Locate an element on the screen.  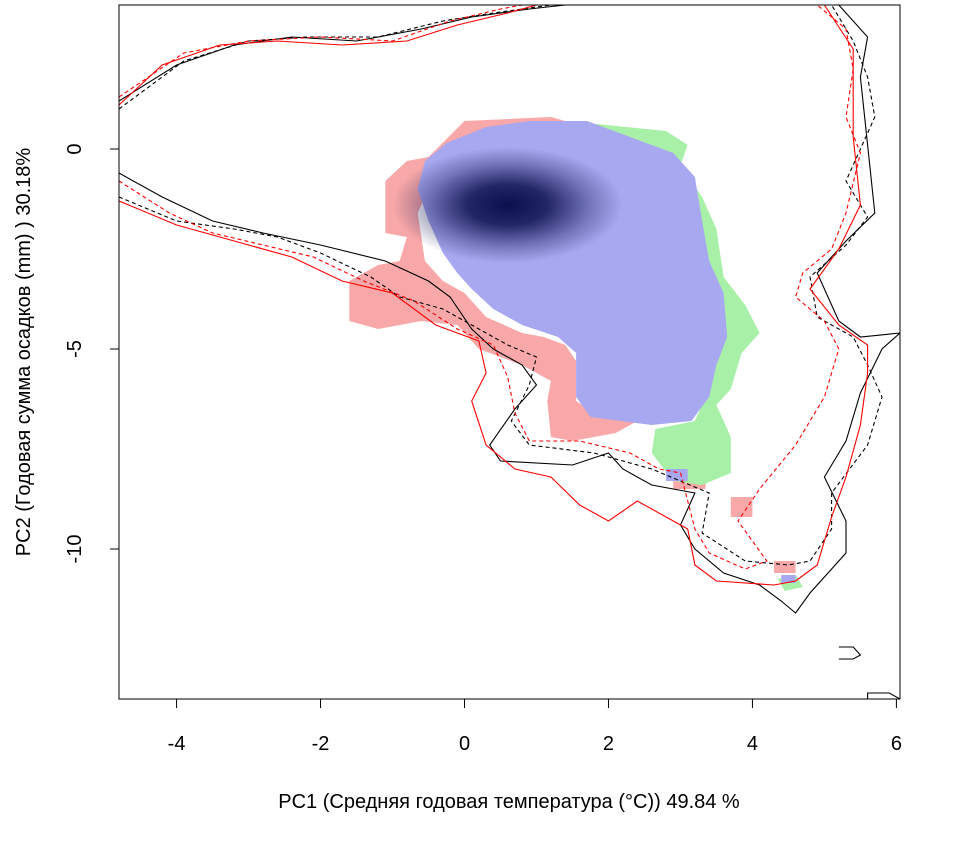
x-tick-label: 0 is located at coordinates (464, 744).